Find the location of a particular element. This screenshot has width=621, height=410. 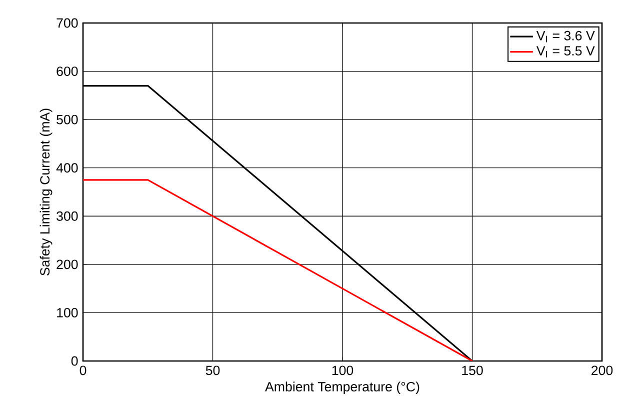

x-tick-label: 100 is located at coordinates (343, 371).